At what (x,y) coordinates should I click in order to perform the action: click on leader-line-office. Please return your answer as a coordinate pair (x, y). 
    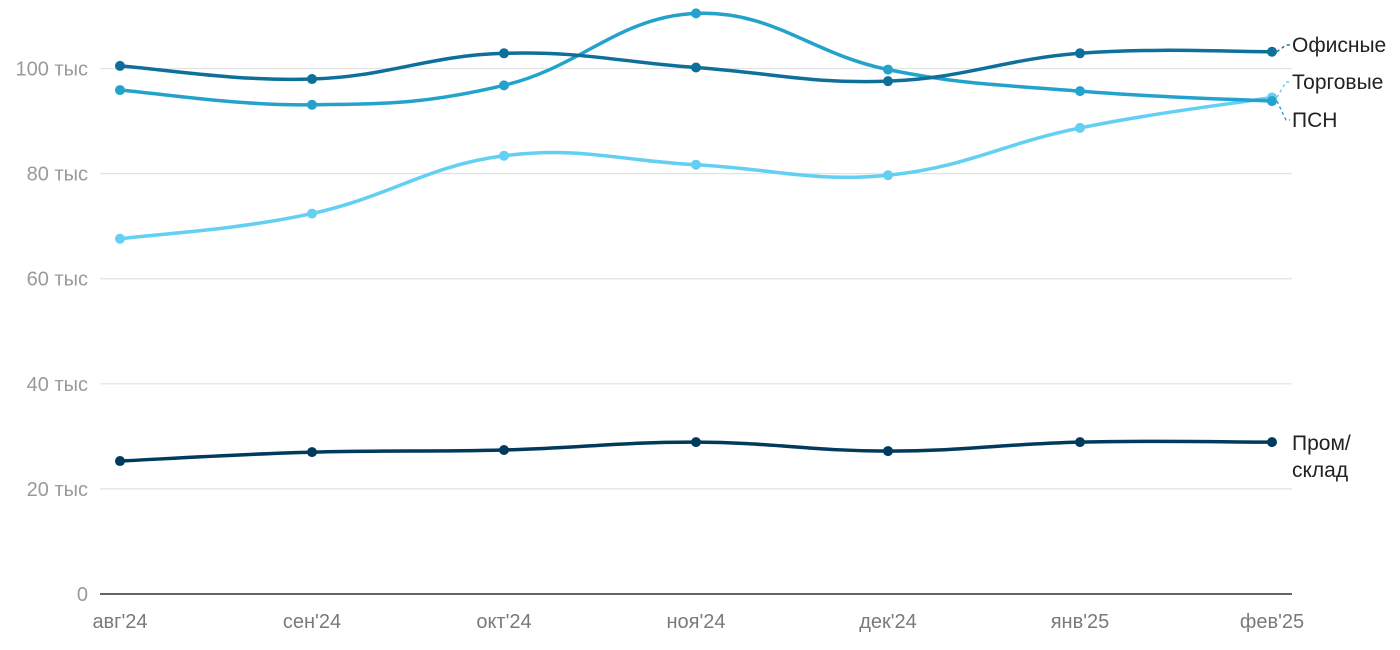
    Looking at the image, I should click on (1283, 48).